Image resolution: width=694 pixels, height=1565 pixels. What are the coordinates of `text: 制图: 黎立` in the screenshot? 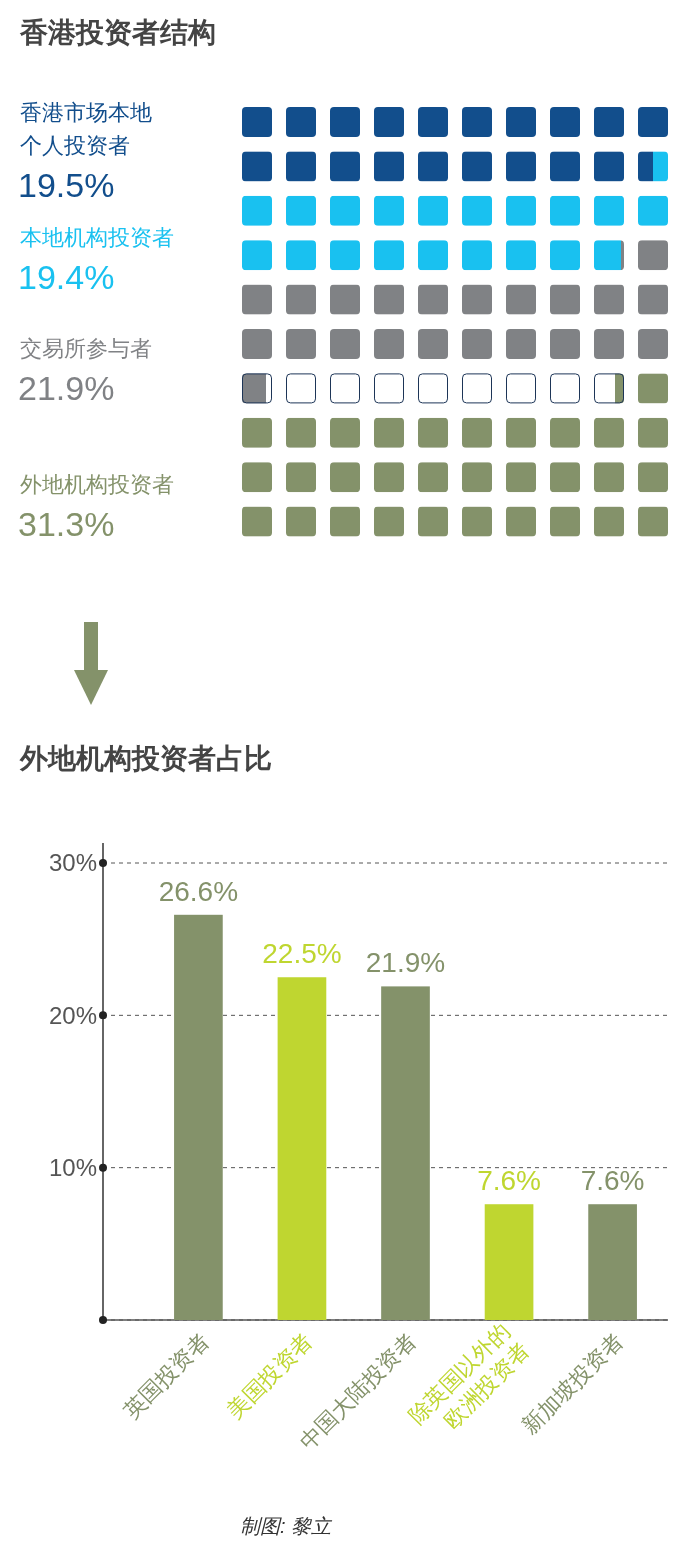 It's located at (287, 1526).